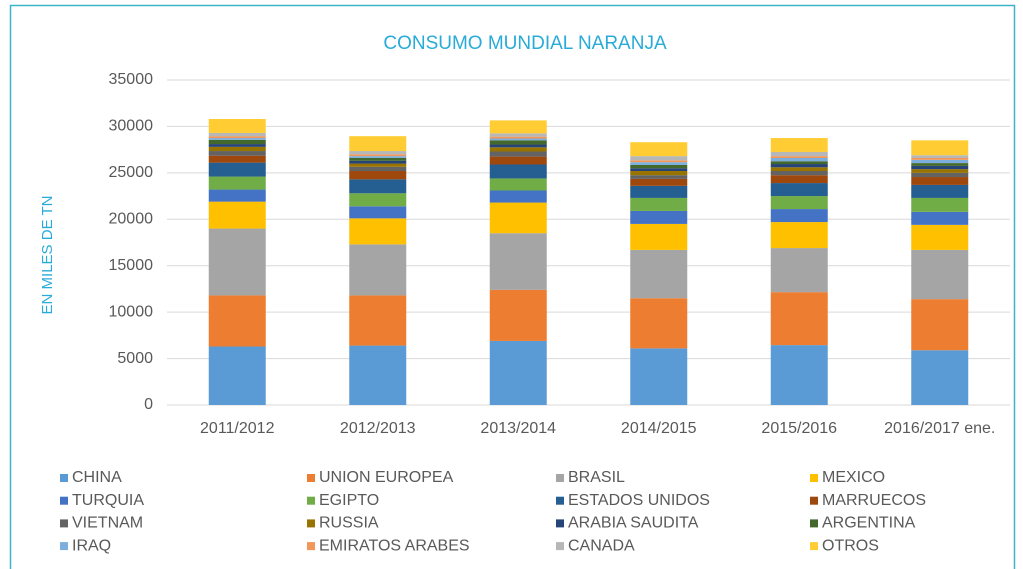 The image size is (1023, 569). What do you see at coordinates (659, 428) in the screenshot?
I see `x-tick-label: 2014/2015` at bounding box center [659, 428].